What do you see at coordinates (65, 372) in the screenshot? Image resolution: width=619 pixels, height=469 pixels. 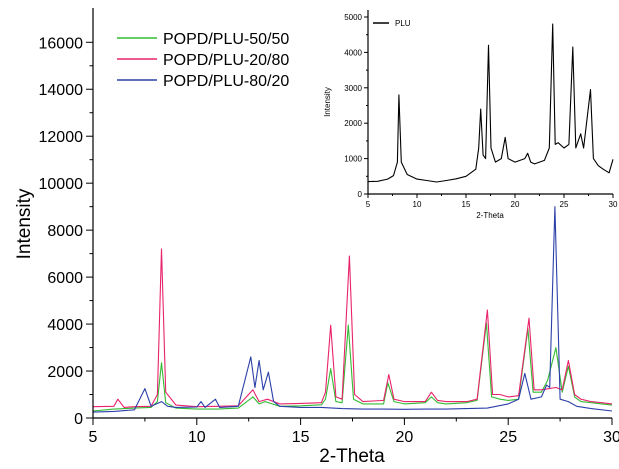 I see `main-y-tick-label: 2000` at bounding box center [65, 372].